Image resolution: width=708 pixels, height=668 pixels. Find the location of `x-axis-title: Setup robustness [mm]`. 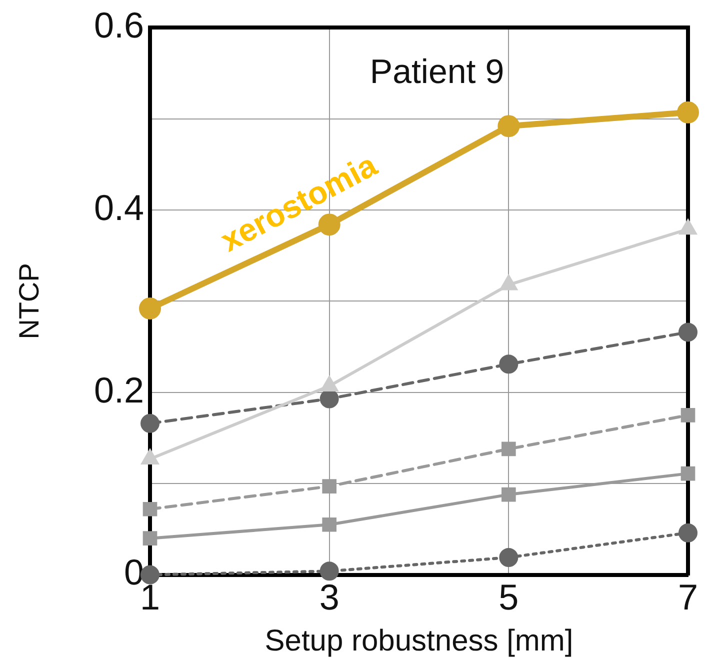

x-axis-title: Setup robustness [mm] is located at coordinates (419, 641).